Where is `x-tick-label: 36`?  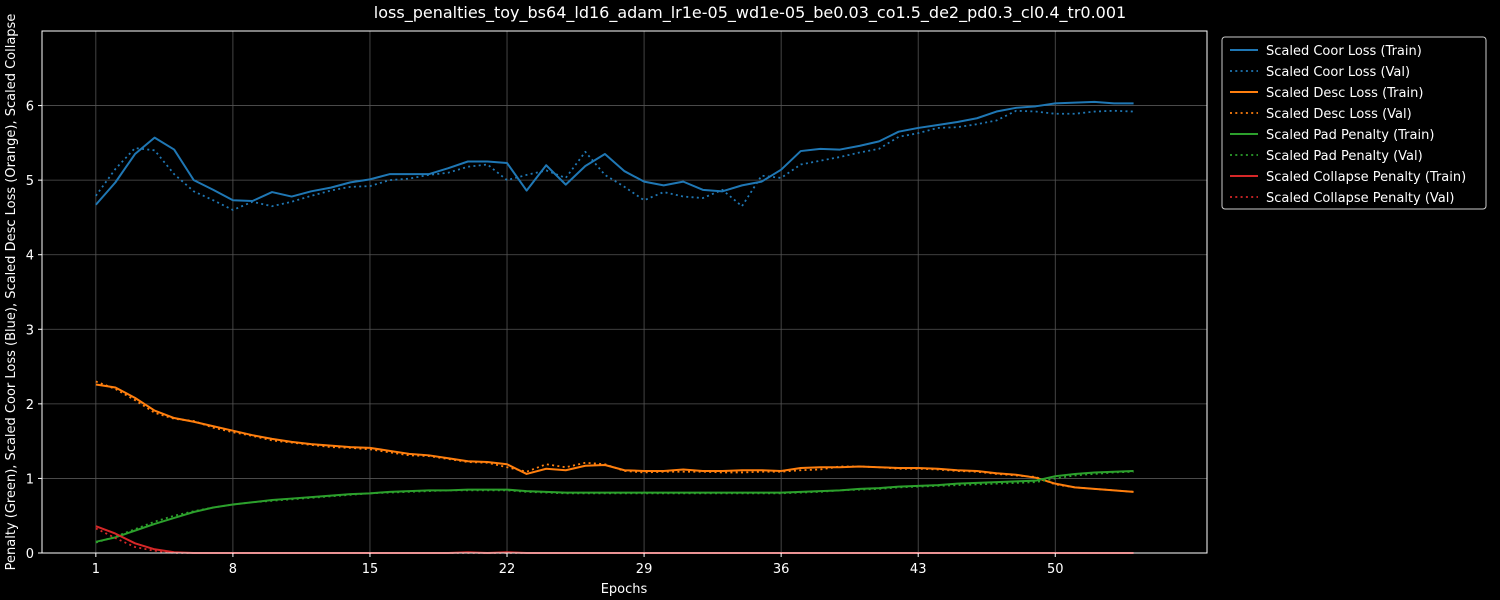 x-tick-label: 36 is located at coordinates (781, 569).